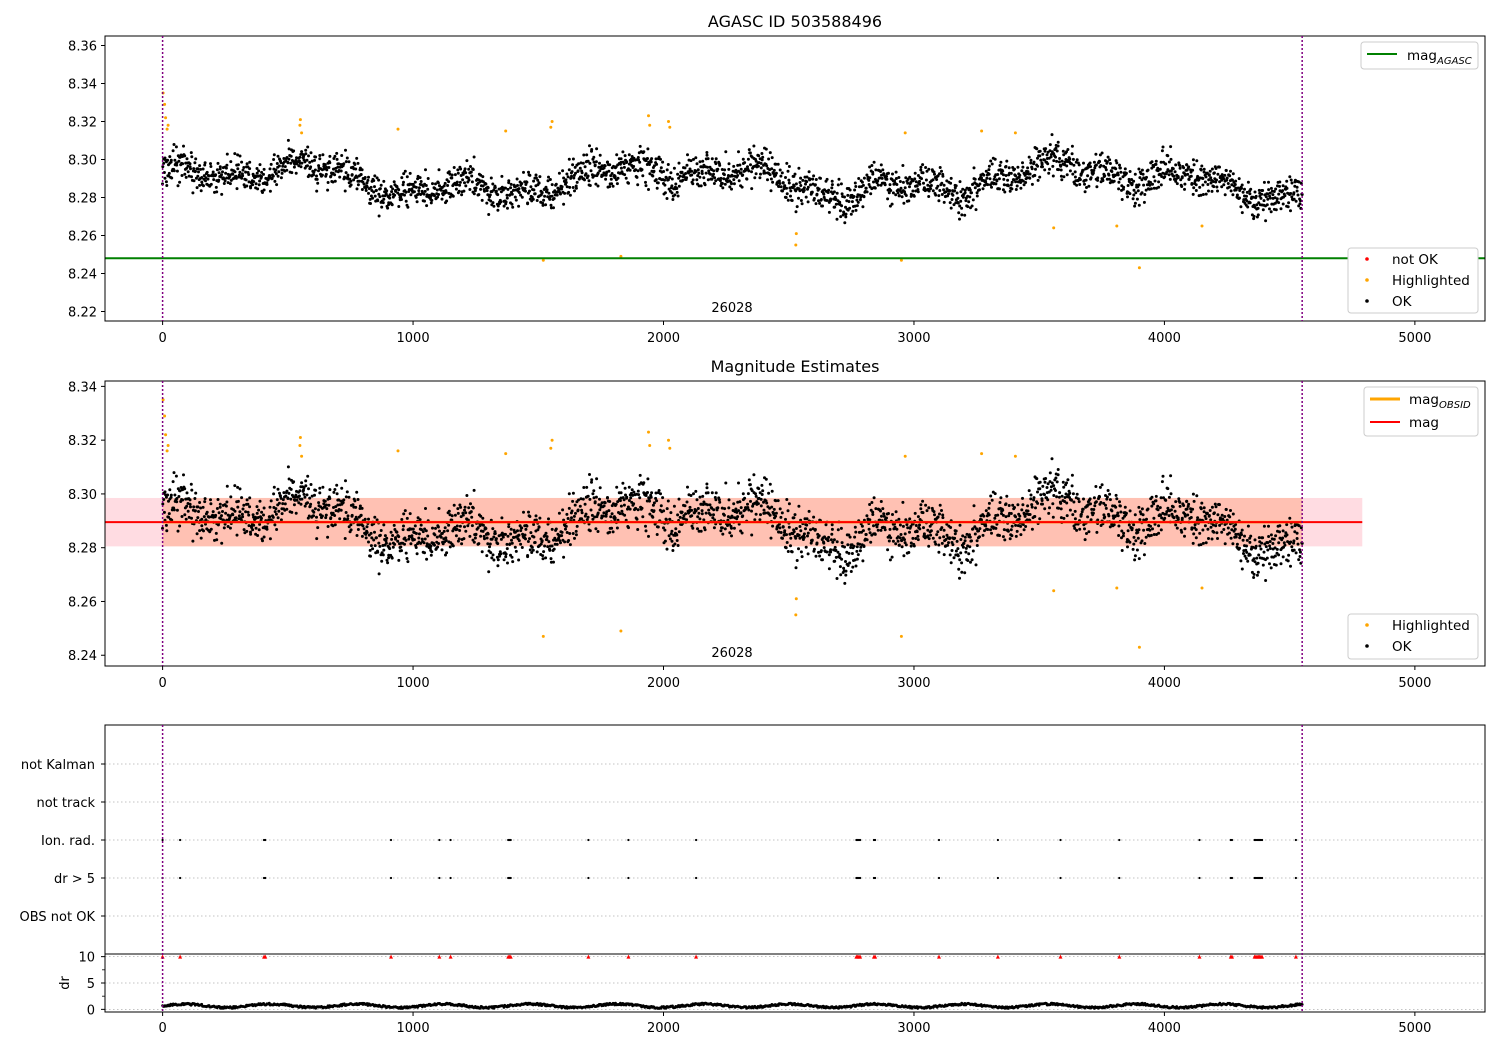 This screenshot has width=1500, height=1050. I want to click on x-tick-label: 5000, so click(1414, 338).